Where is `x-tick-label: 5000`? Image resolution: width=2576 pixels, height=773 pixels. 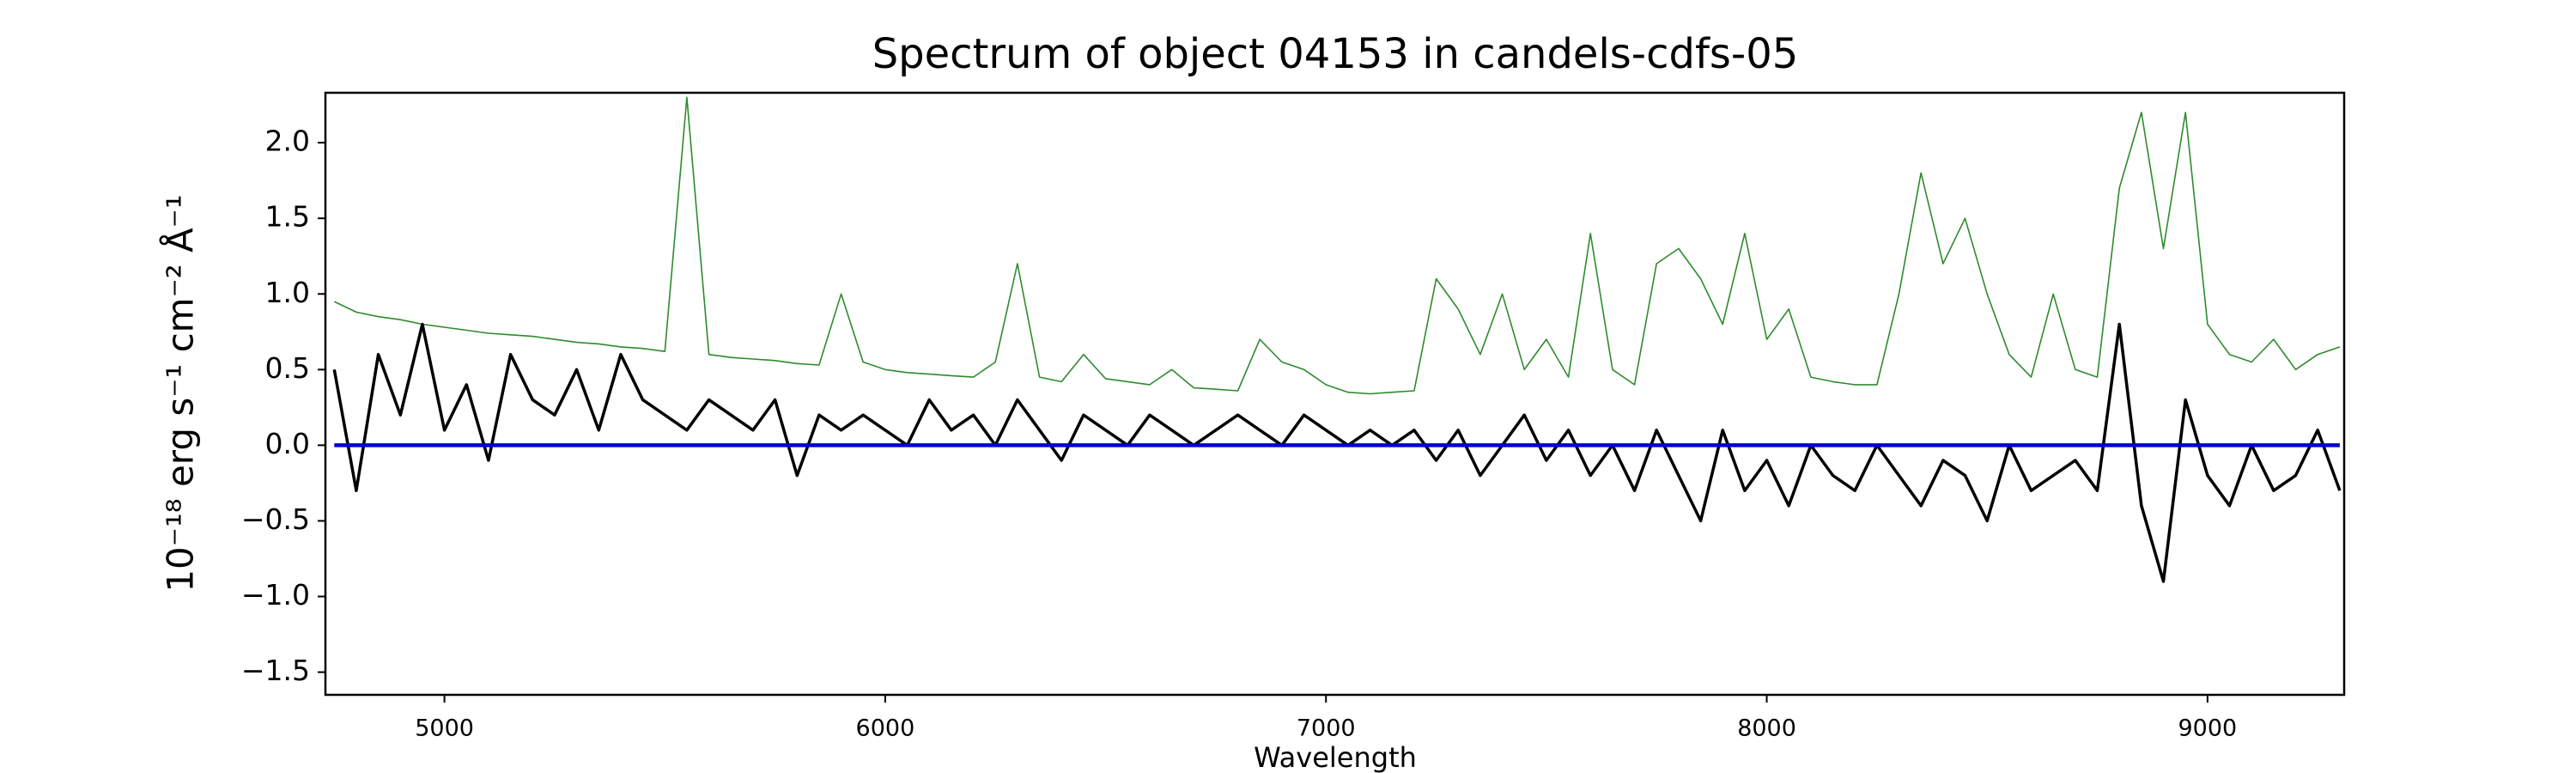 x-tick-label: 5000 is located at coordinates (444, 728).